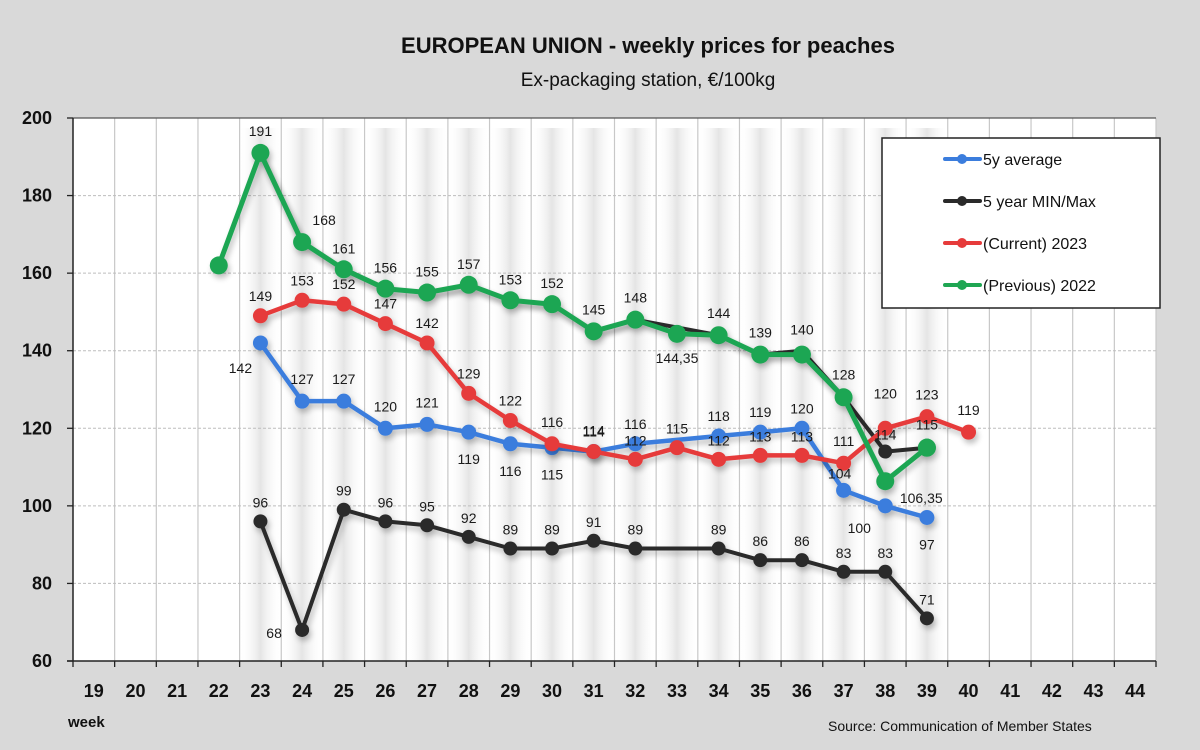 This screenshot has height=750, width=1200. I want to click on current-data-label: 152, so click(344, 284).